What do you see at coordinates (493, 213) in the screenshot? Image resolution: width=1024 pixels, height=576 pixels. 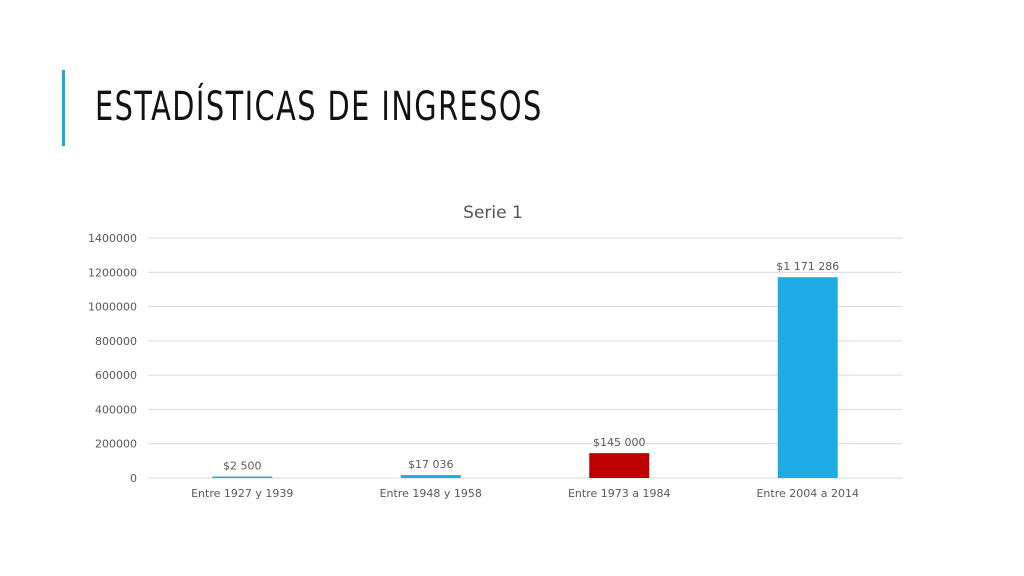 I see `chart-title: Serie 1` at bounding box center [493, 213].